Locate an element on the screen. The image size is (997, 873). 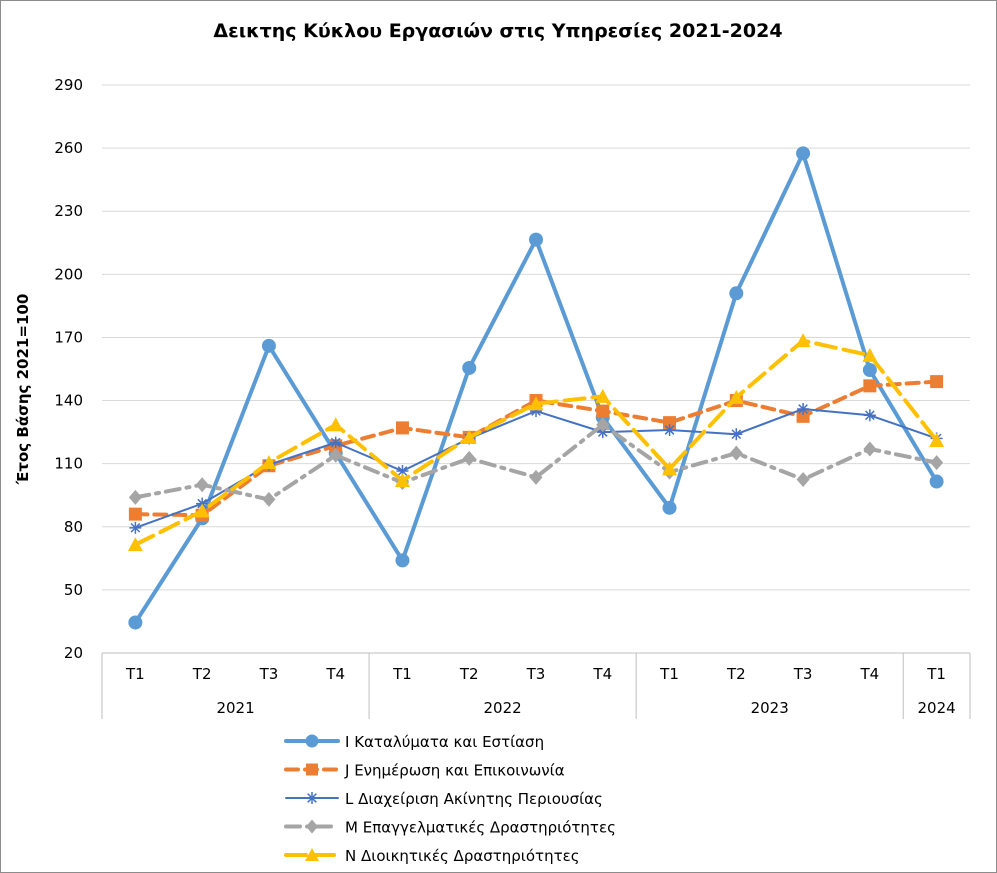
legend-label: J Ενημέρωση και Επικοινωνία is located at coordinates (454, 771).